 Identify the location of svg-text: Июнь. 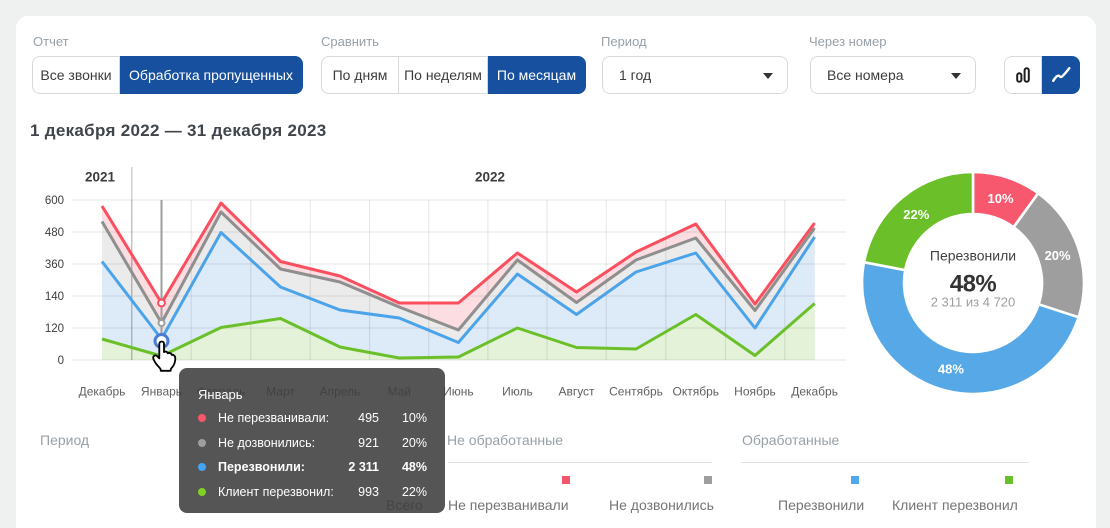
(458, 392).